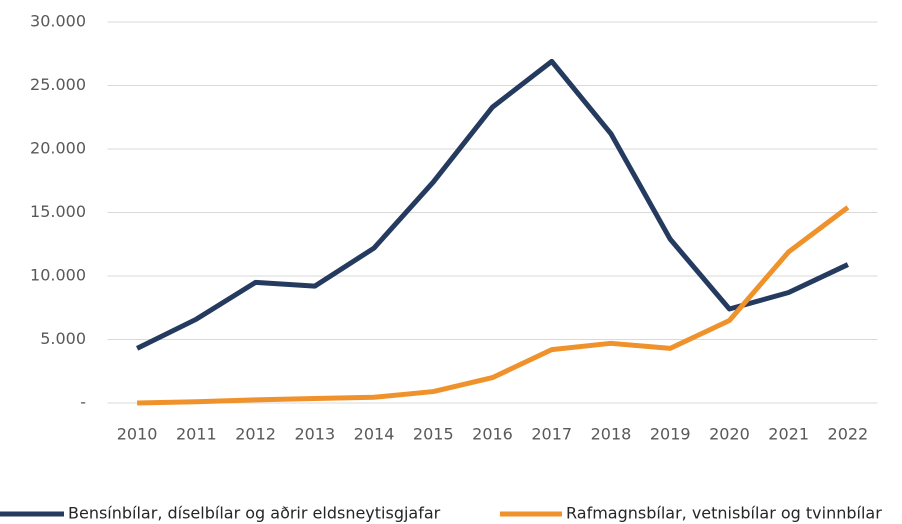 The width and height of the screenshot is (902, 524). Describe the element at coordinates (58, 275) in the screenshot. I see `y-tick-label: 10.000` at that location.